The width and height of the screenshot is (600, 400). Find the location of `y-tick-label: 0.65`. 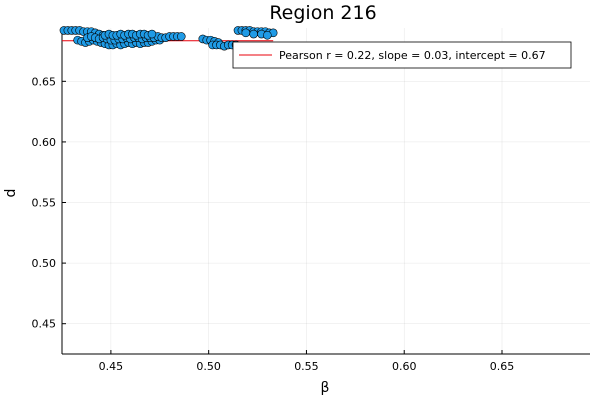

y-tick-label: 0.65 is located at coordinates (44, 81).